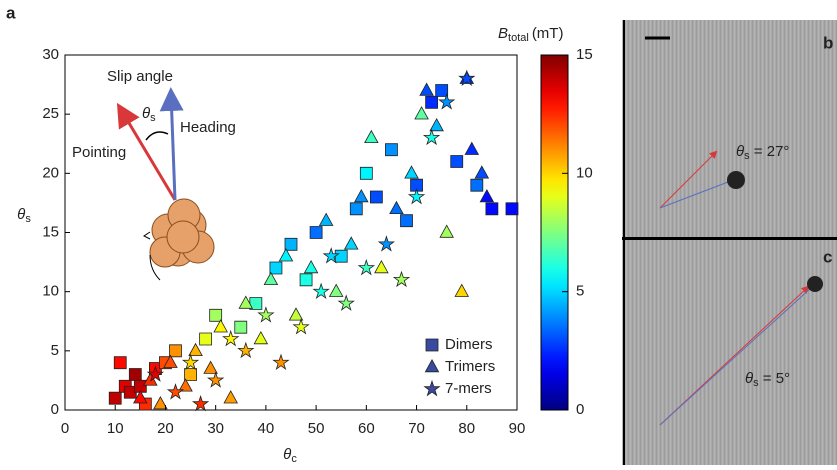 This screenshot has width=837, height=470. Describe the element at coordinates (115, 428) in the screenshot. I see `x-tick-label: 10` at that location.